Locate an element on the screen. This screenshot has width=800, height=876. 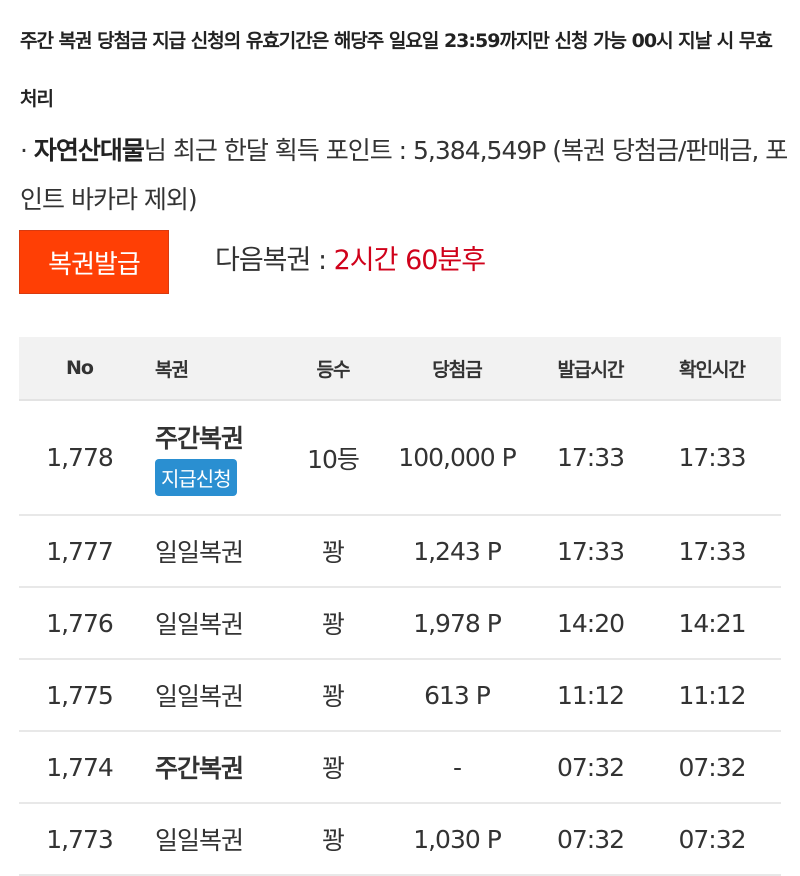
table-row: 1,776 일일복권 꽝 1,978 P 14:20 14:21 is located at coordinates (400, 623).